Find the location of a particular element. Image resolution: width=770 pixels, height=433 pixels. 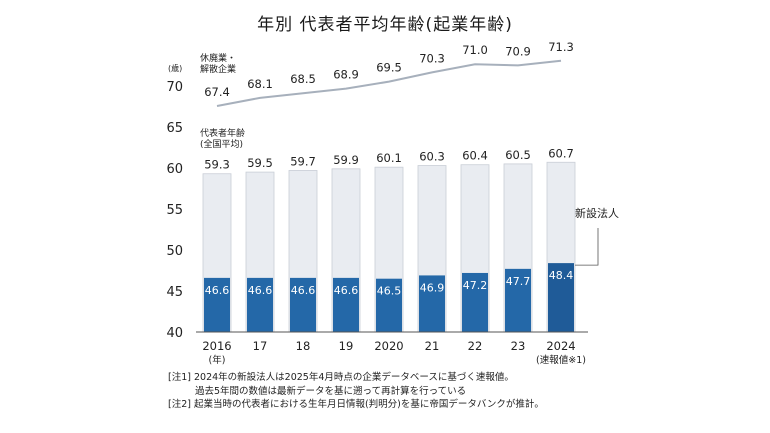

closed-value-label-1: 68.1 is located at coordinates (260, 84).